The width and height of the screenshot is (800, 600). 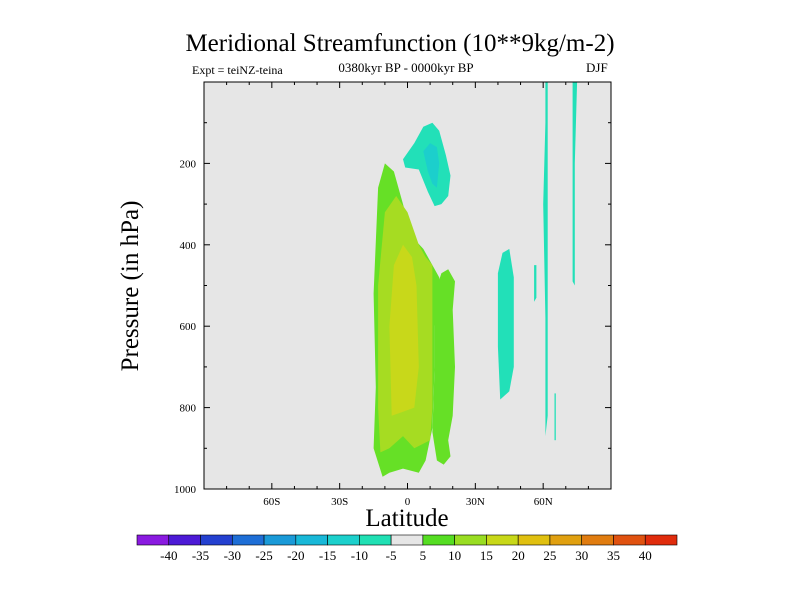 I want to click on x-axis-title: Latitude, so click(x=406, y=518).